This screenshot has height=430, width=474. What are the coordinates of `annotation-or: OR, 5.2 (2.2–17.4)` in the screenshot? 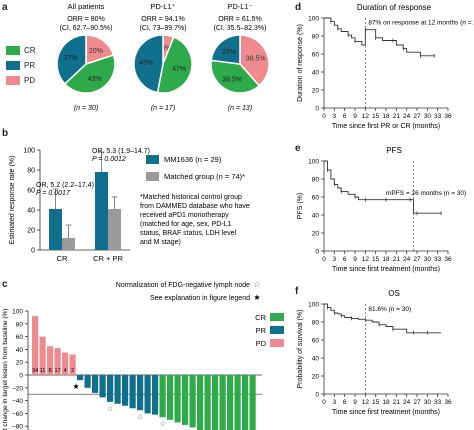 It's located at (65, 185).